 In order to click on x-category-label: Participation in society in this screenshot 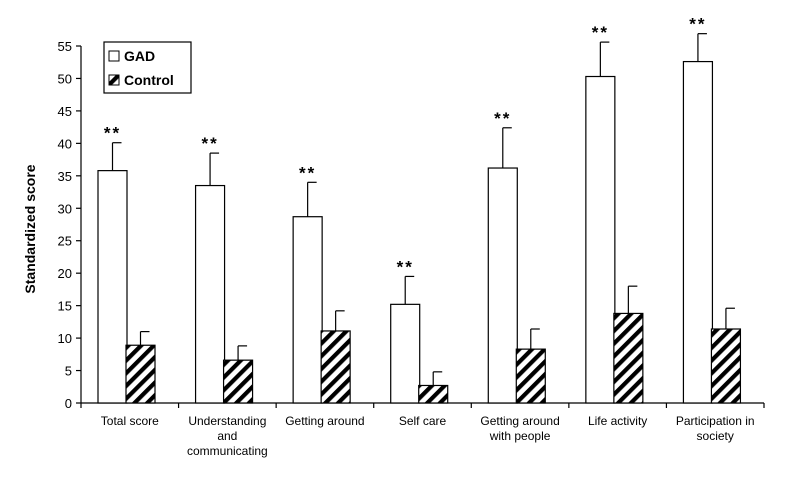, I will do `click(715, 428)`.